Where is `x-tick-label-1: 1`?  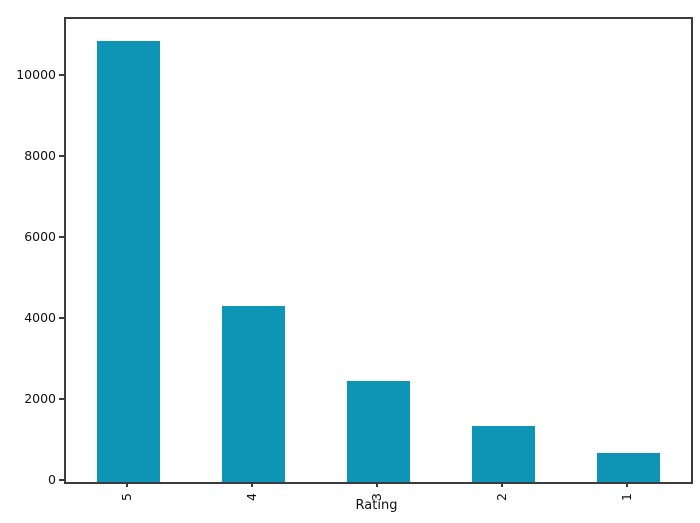
x-tick-label-1: 1 is located at coordinates (626, 497).